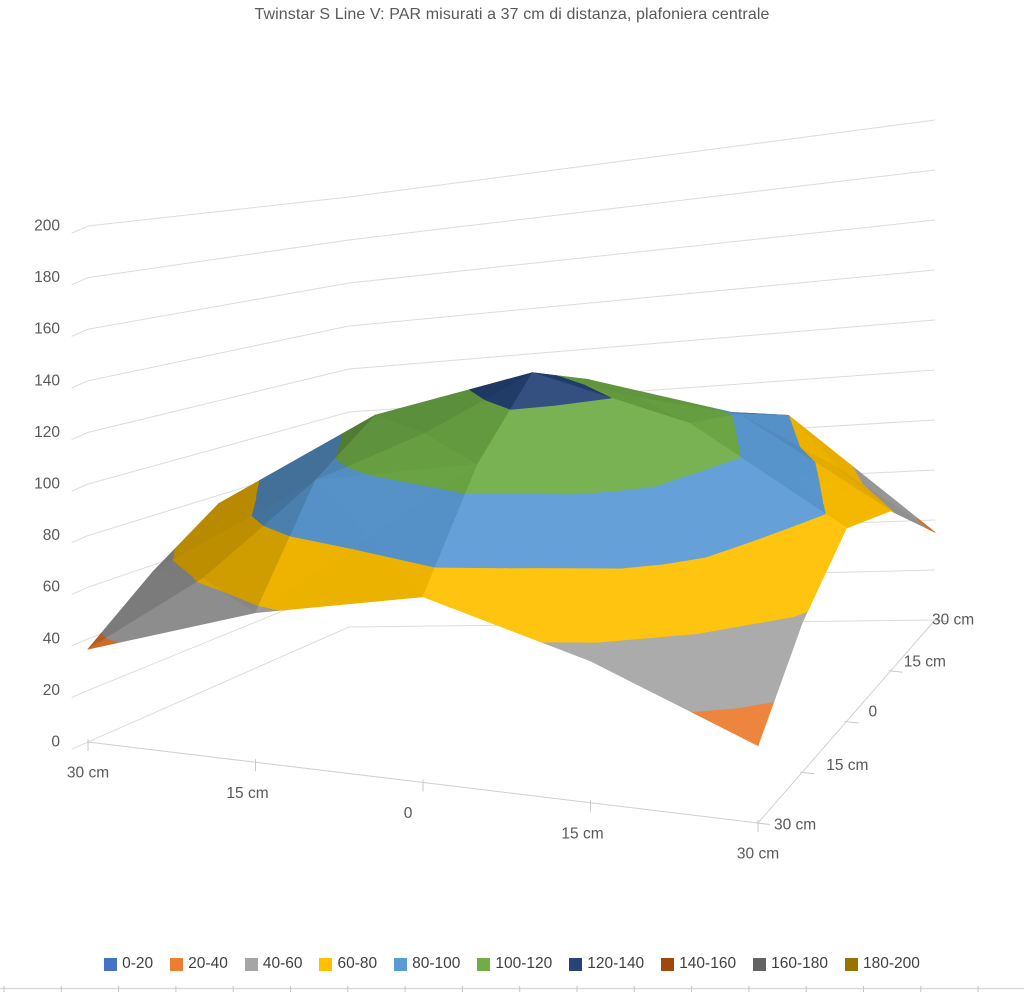 Image resolution: width=1024 pixels, height=993 pixels. What do you see at coordinates (47, 329) in the screenshot?
I see `z-tick-label: 160` at bounding box center [47, 329].